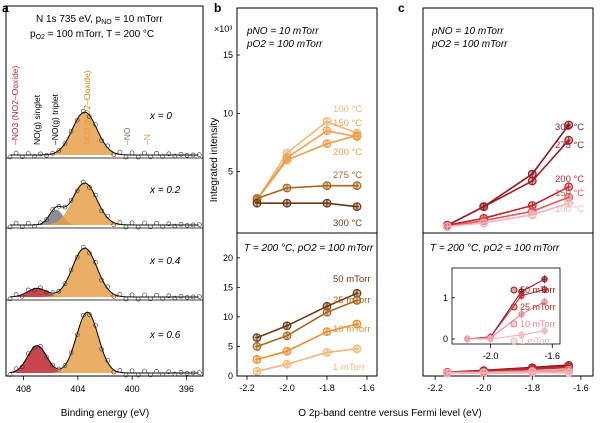 The image size is (600, 423). What do you see at coordinates (132, 389) in the screenshot?
I see `tick-label: 400` at bounding box center [132, 389].